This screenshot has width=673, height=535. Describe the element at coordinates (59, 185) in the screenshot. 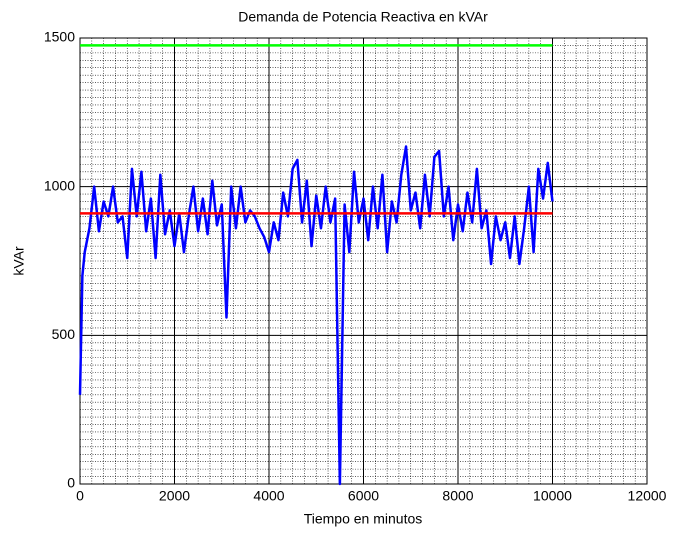

I see `y-tick-label: 1000` at that location.